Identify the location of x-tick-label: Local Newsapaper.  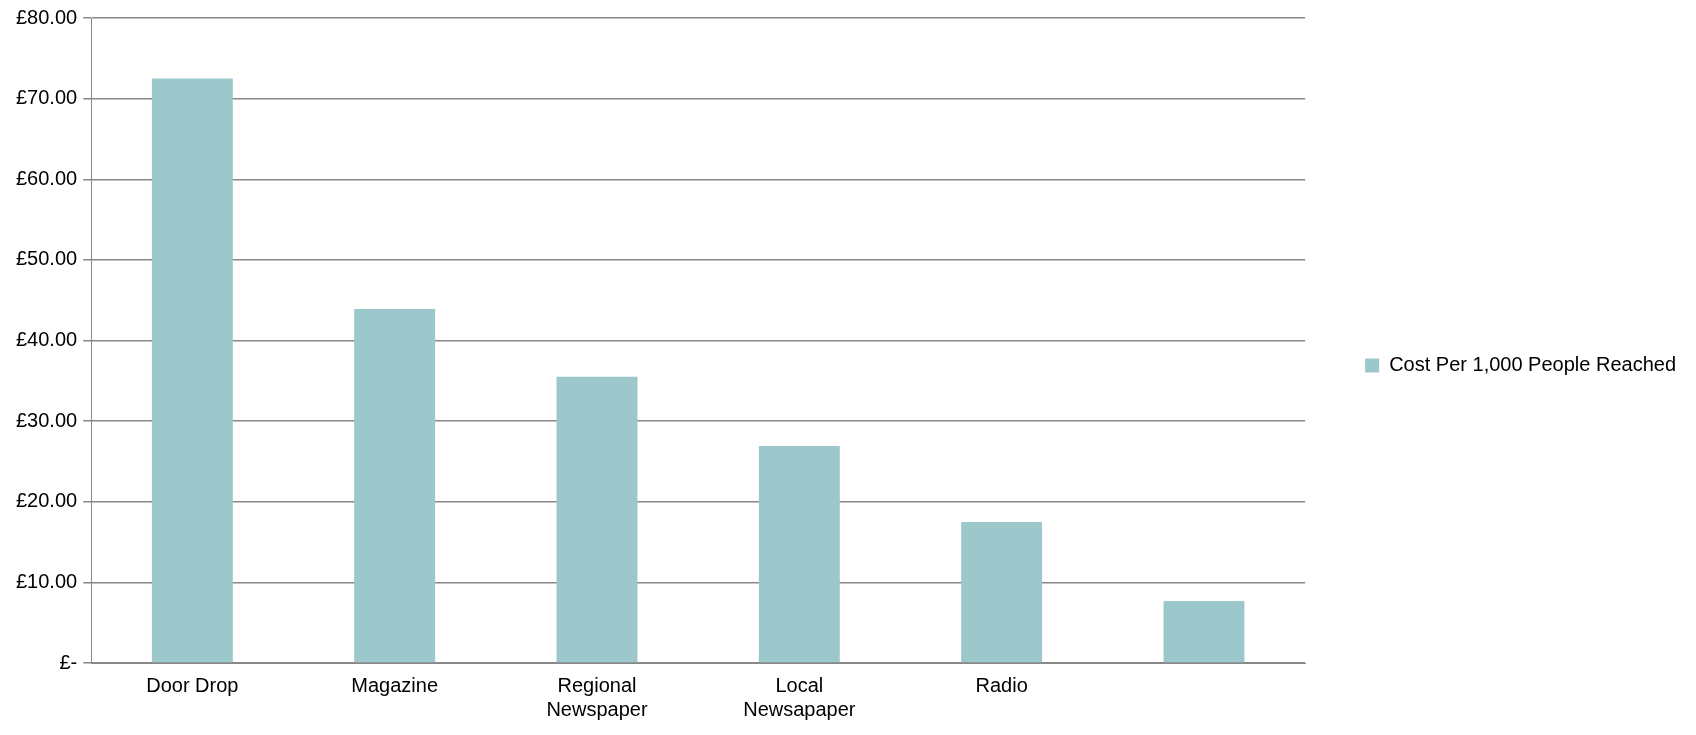
(799, 696).